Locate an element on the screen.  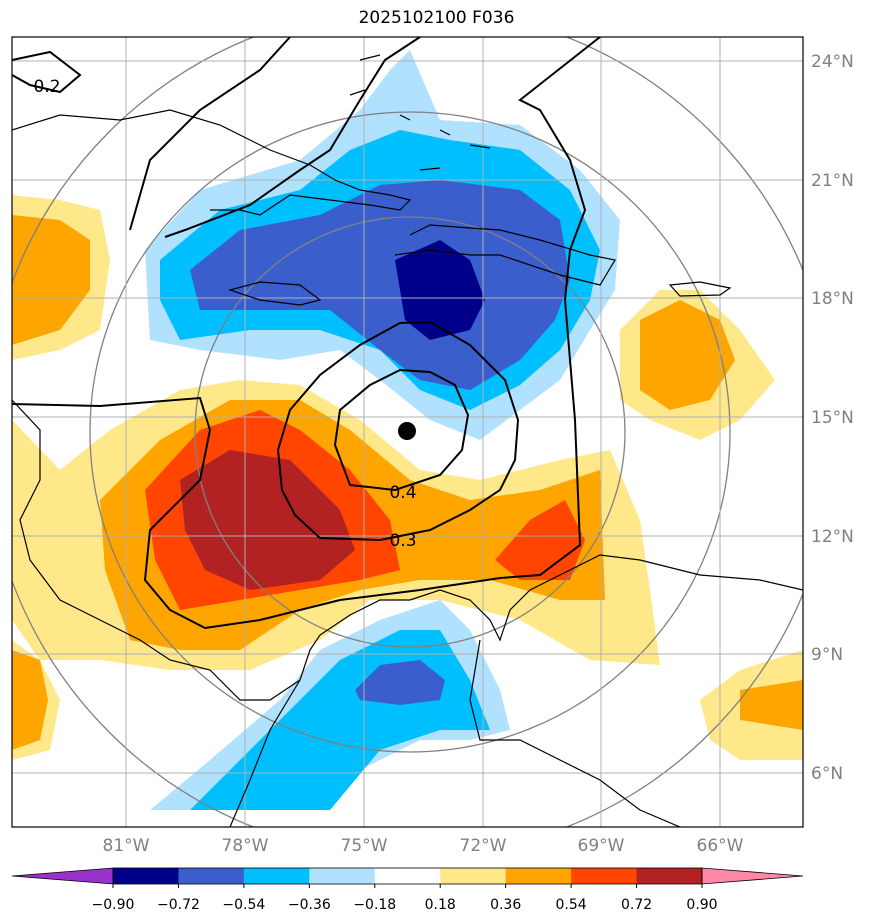
storm-center-marker is located at coordinates (407, 431).